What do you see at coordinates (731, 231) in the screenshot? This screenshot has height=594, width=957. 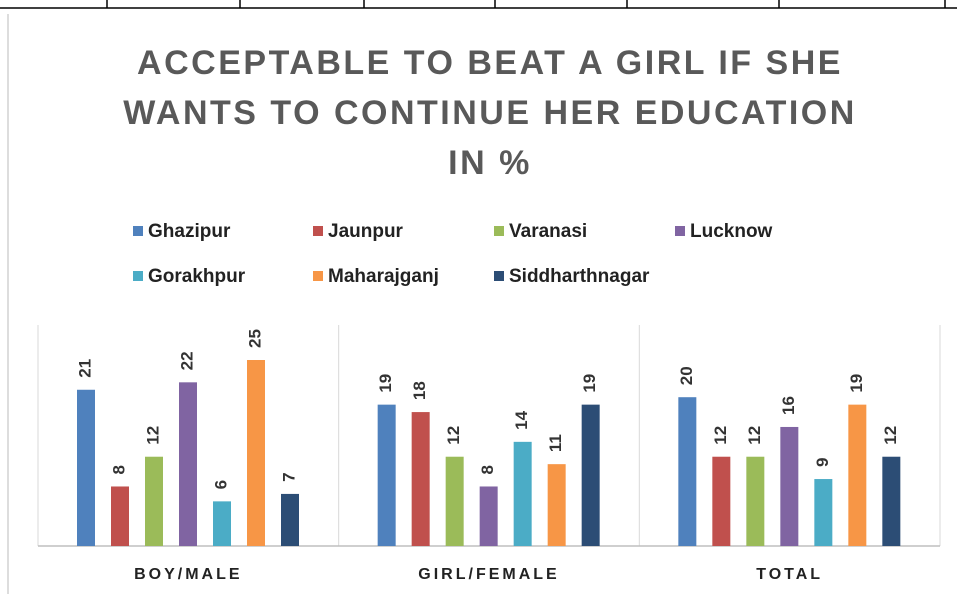 I see `legend-label: Lucknow` at bounding box center [731, 231].